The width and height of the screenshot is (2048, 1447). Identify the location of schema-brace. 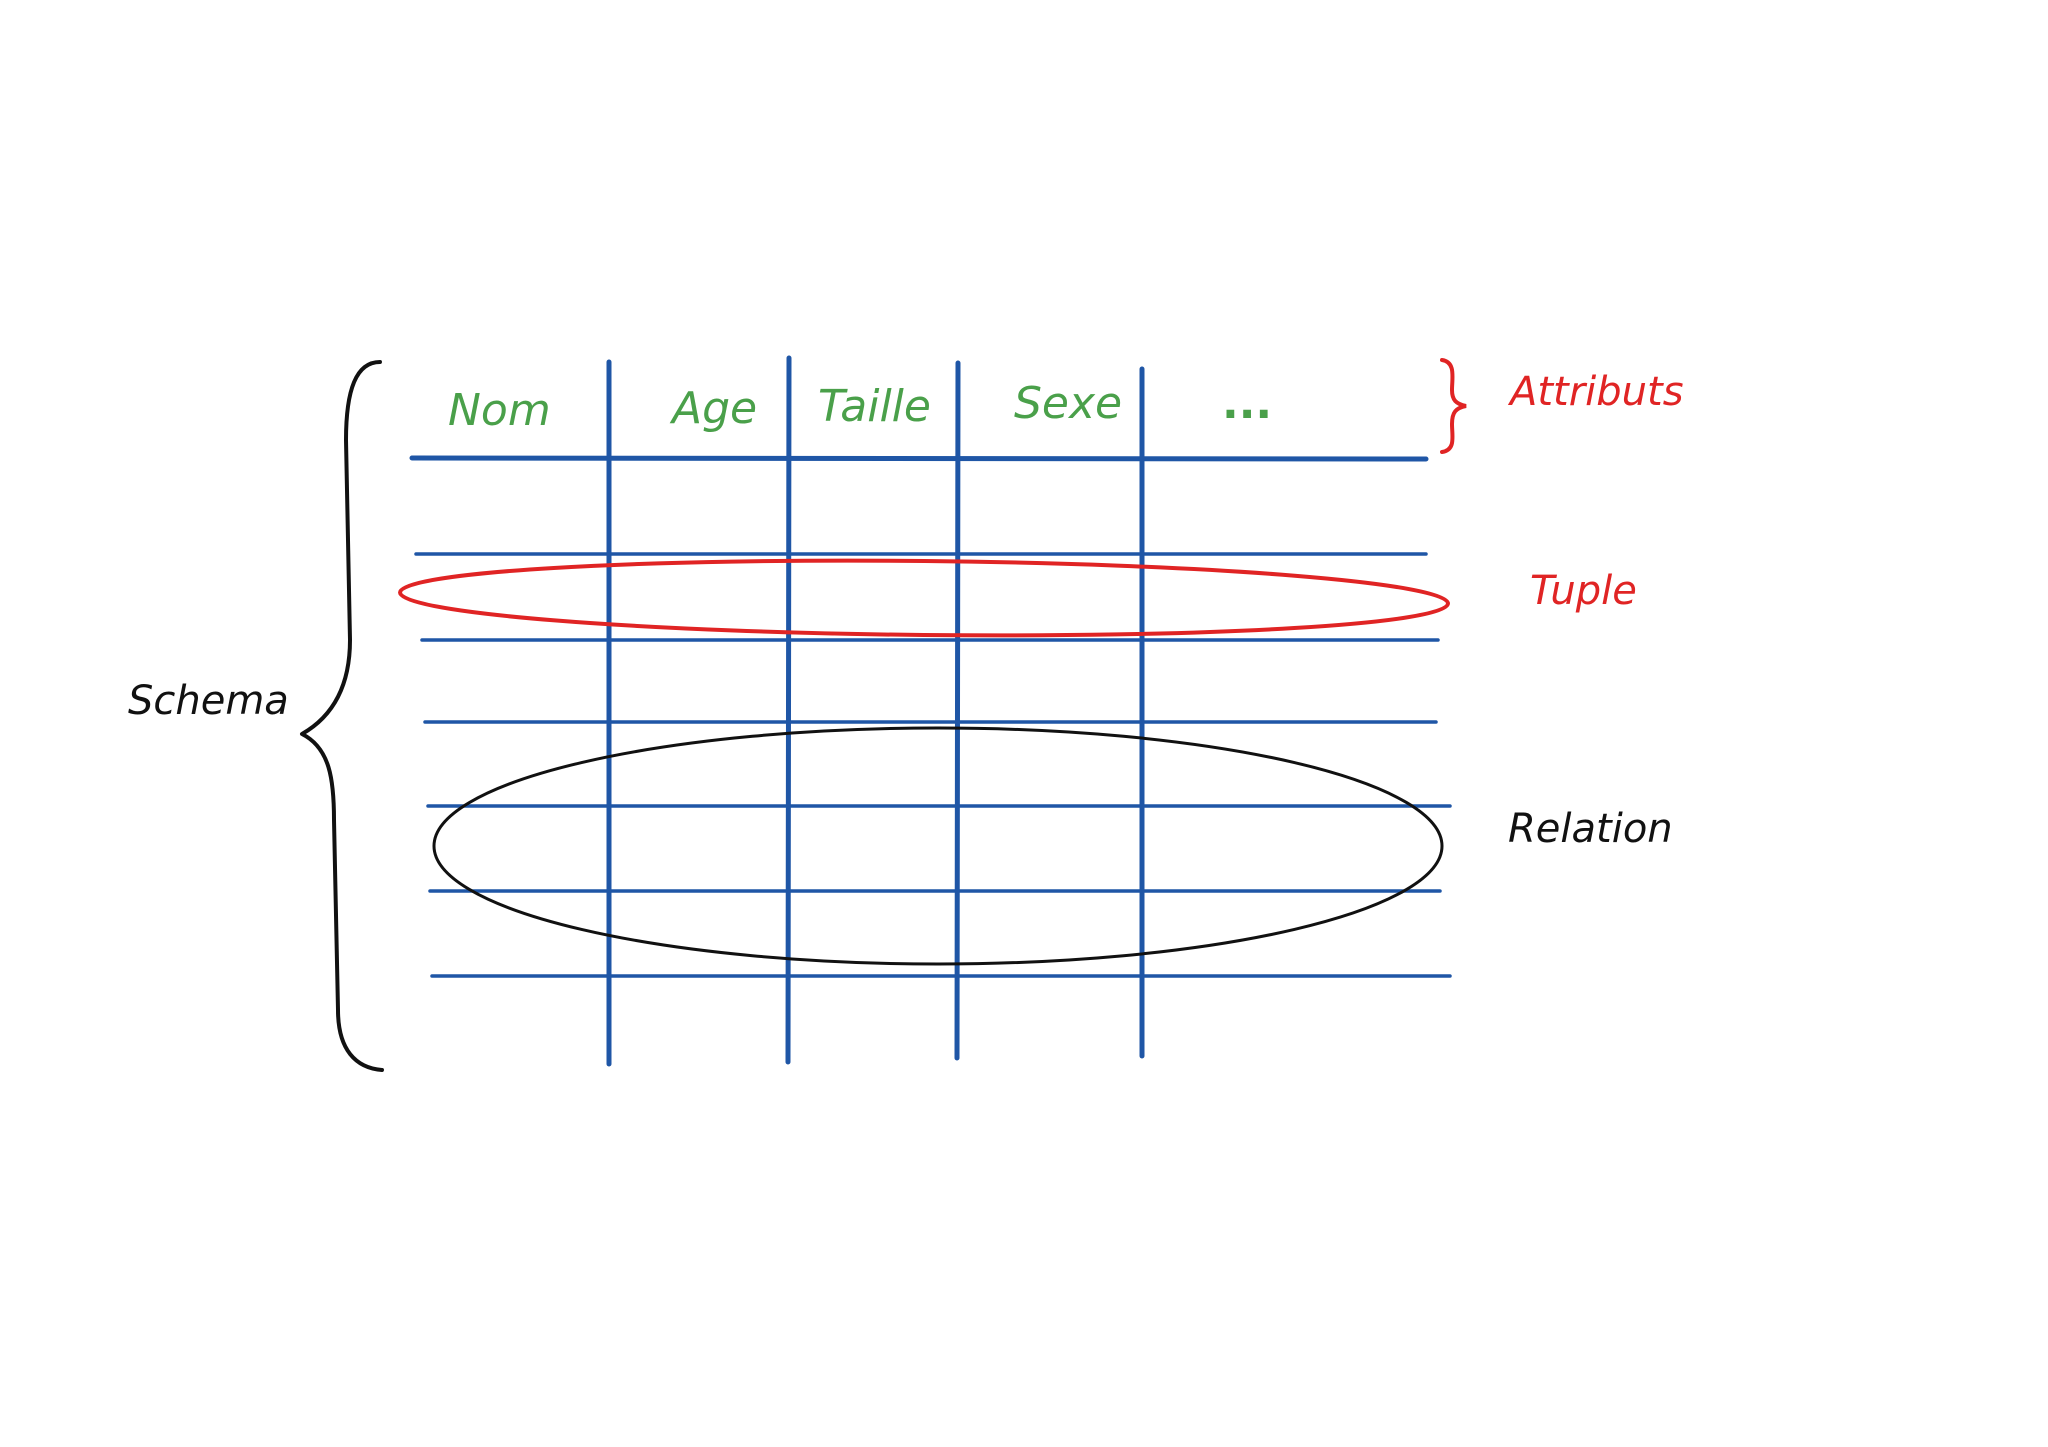
(342, 716).